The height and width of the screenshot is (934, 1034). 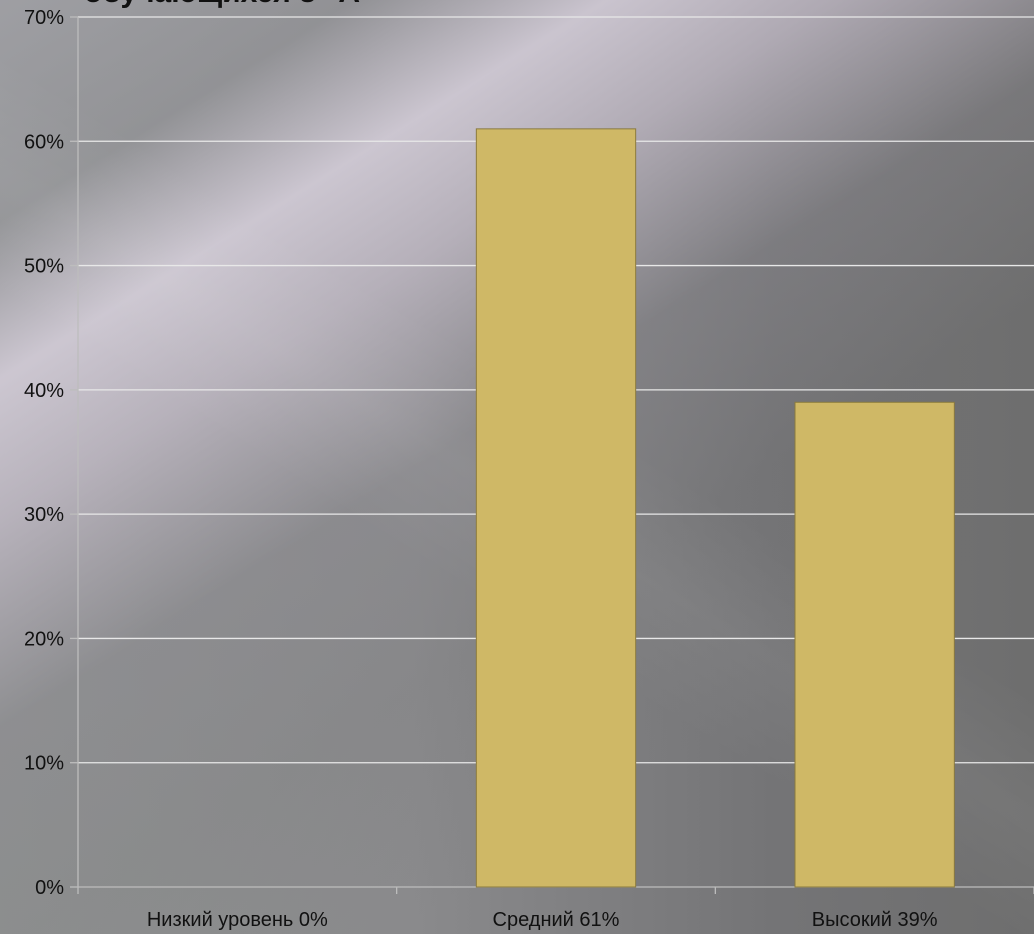 What do you see at coordinates (49, 888) in the screenshot?
I see `y-tick-label: 0%` at bounding box center [49, 888].